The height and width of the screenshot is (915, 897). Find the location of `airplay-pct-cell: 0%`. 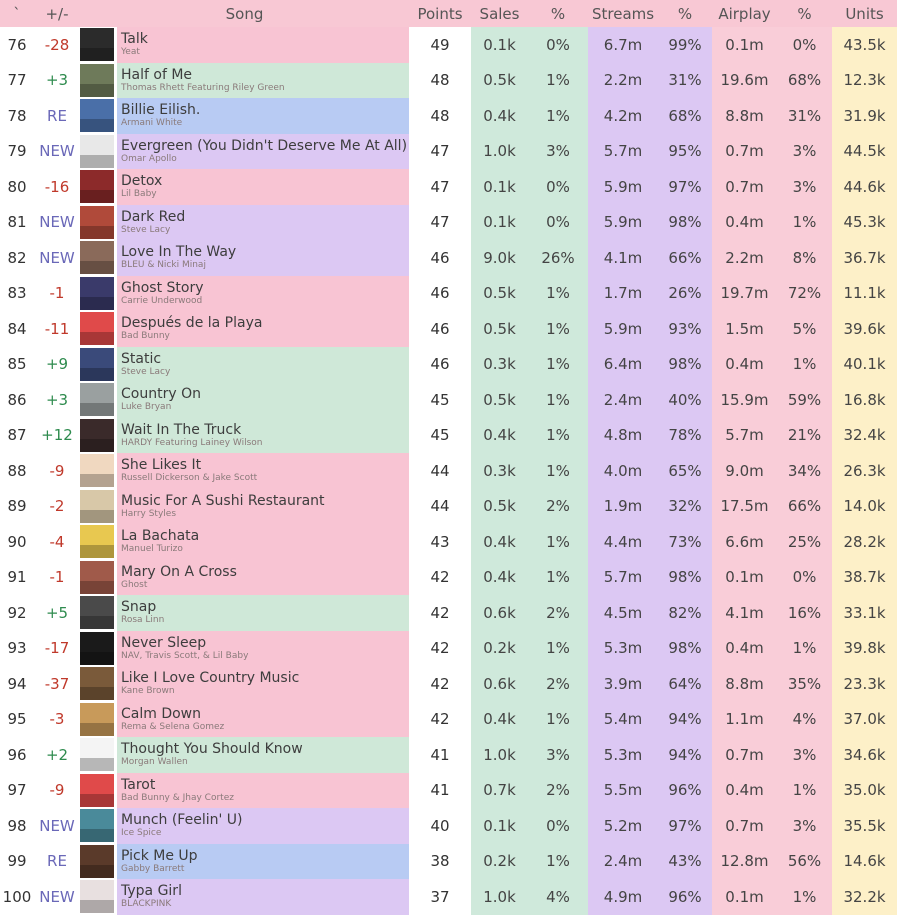

airplay-pct-cell: 0% is located at coordinates (805, 577).